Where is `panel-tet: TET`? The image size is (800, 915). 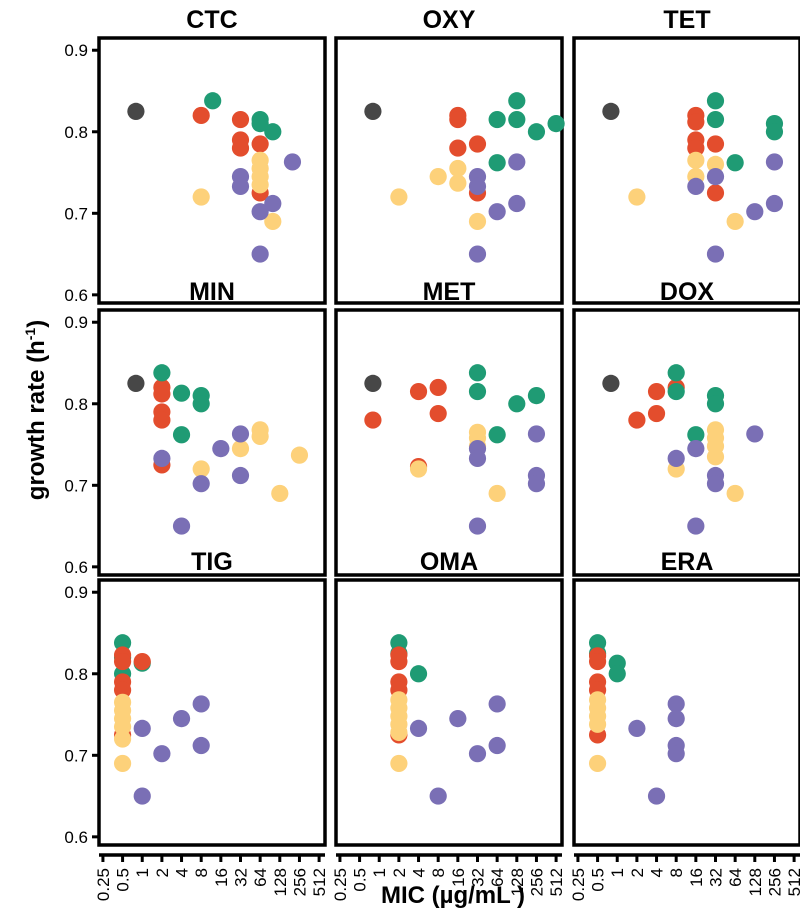
panel-tet: TET is located at coordinates (686, 155).